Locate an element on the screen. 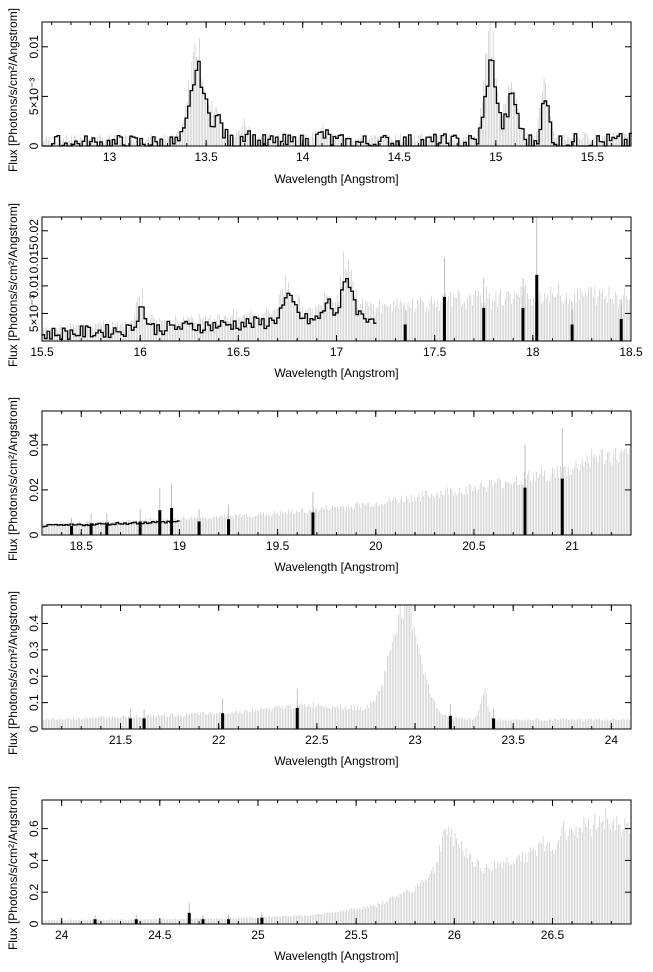 Image resolution: width=653 pixels, height=972 pixels. x-tick-label: 17 is located at coordinates (337, 352).